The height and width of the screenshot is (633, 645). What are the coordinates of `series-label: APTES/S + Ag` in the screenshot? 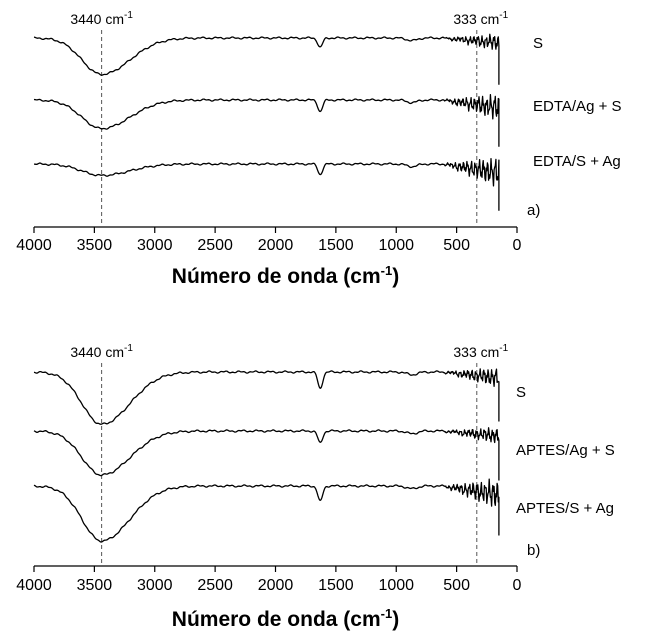 It's located at (565, 508).